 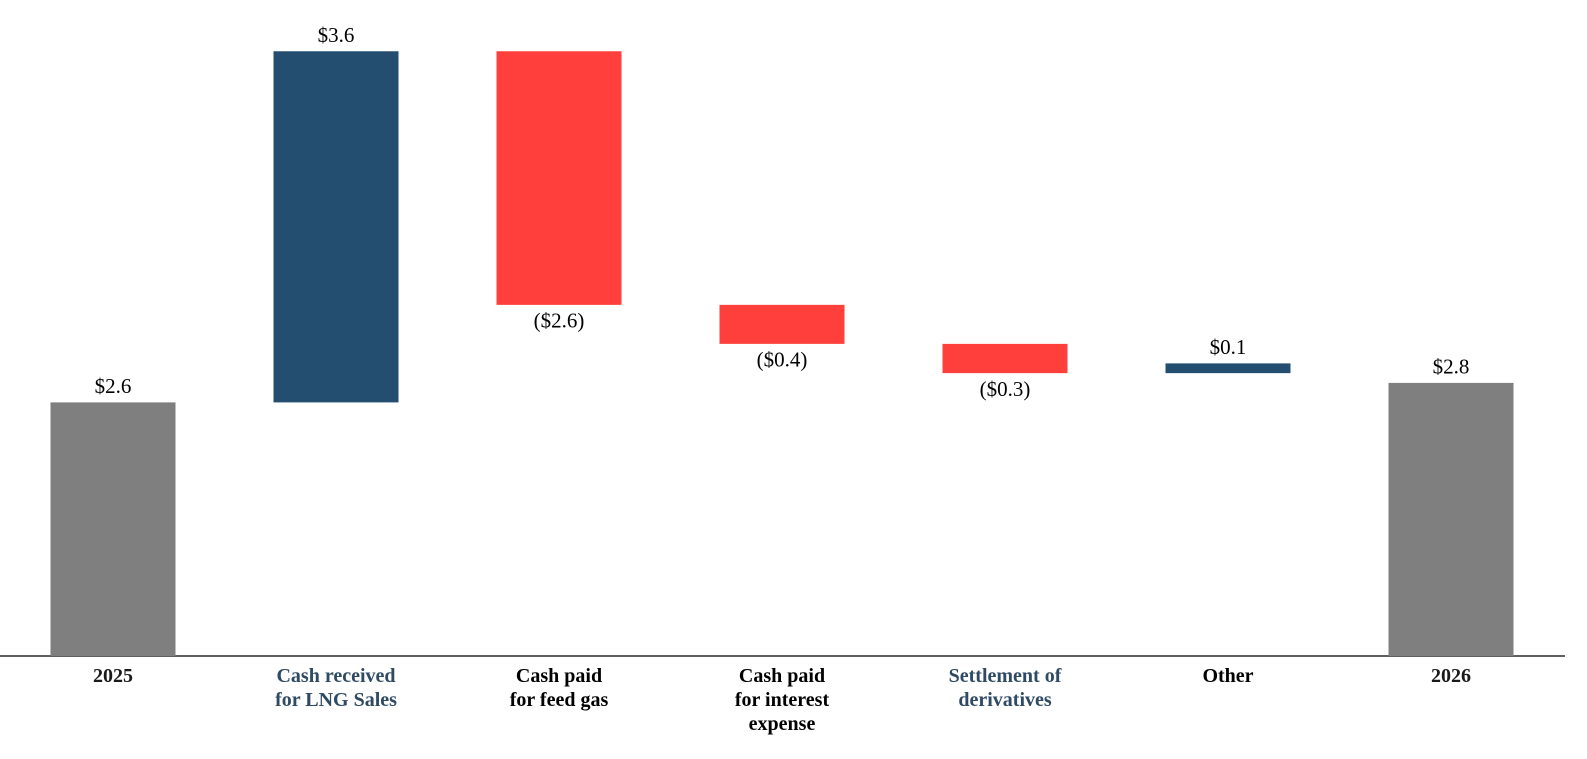 I want to click on x-tick-label: 2025, so click(x=113, y=676).